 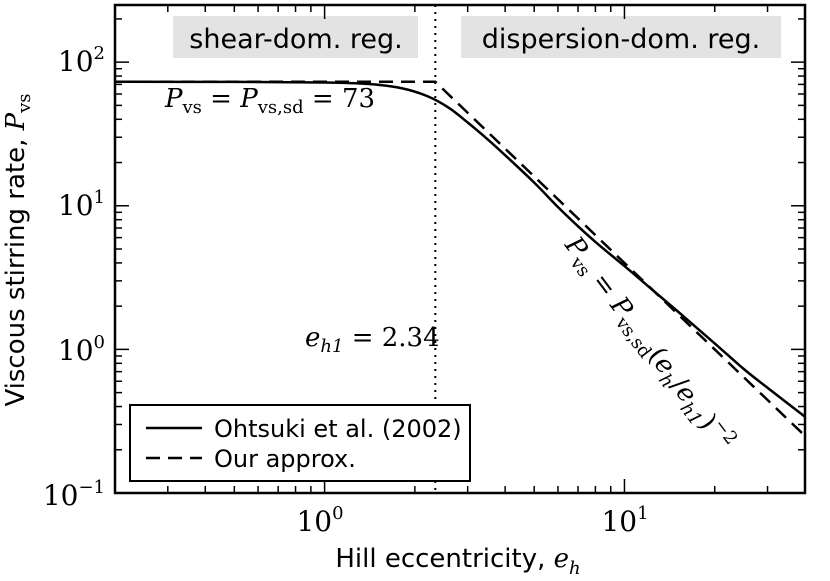 What do you see at coordinates (319, 520) in the screenshot?
I see `x-tick-label-1: 100` at bounding box center [319, 520].